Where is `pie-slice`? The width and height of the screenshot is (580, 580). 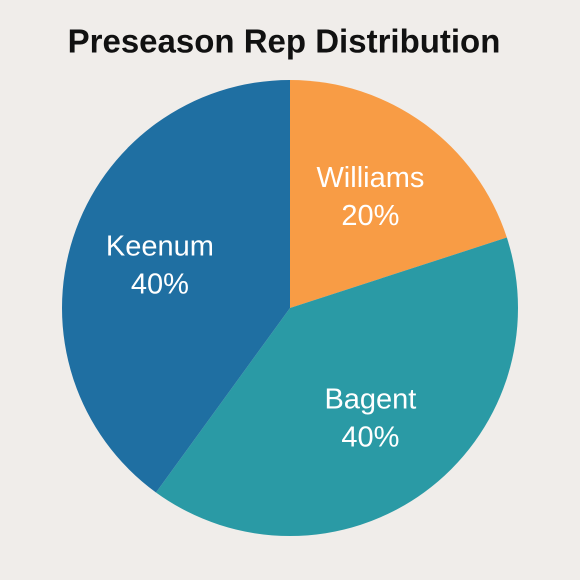 pie-slice is located at coordinates (398, 194).